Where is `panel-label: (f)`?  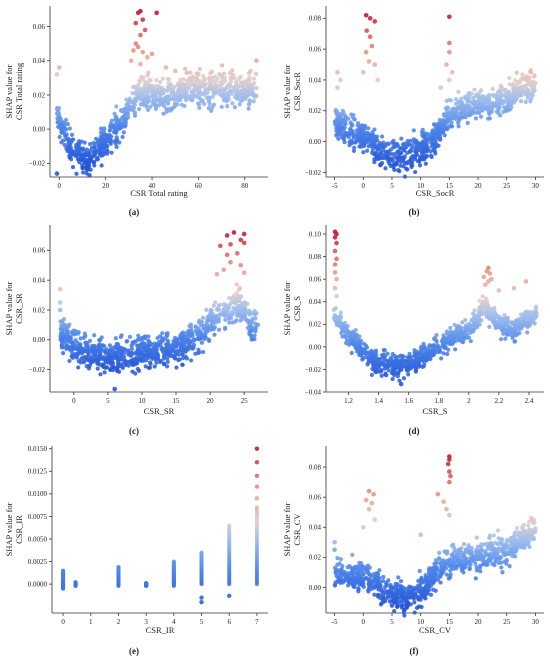
panel-label: (f) is located at coordinates (414, 651).